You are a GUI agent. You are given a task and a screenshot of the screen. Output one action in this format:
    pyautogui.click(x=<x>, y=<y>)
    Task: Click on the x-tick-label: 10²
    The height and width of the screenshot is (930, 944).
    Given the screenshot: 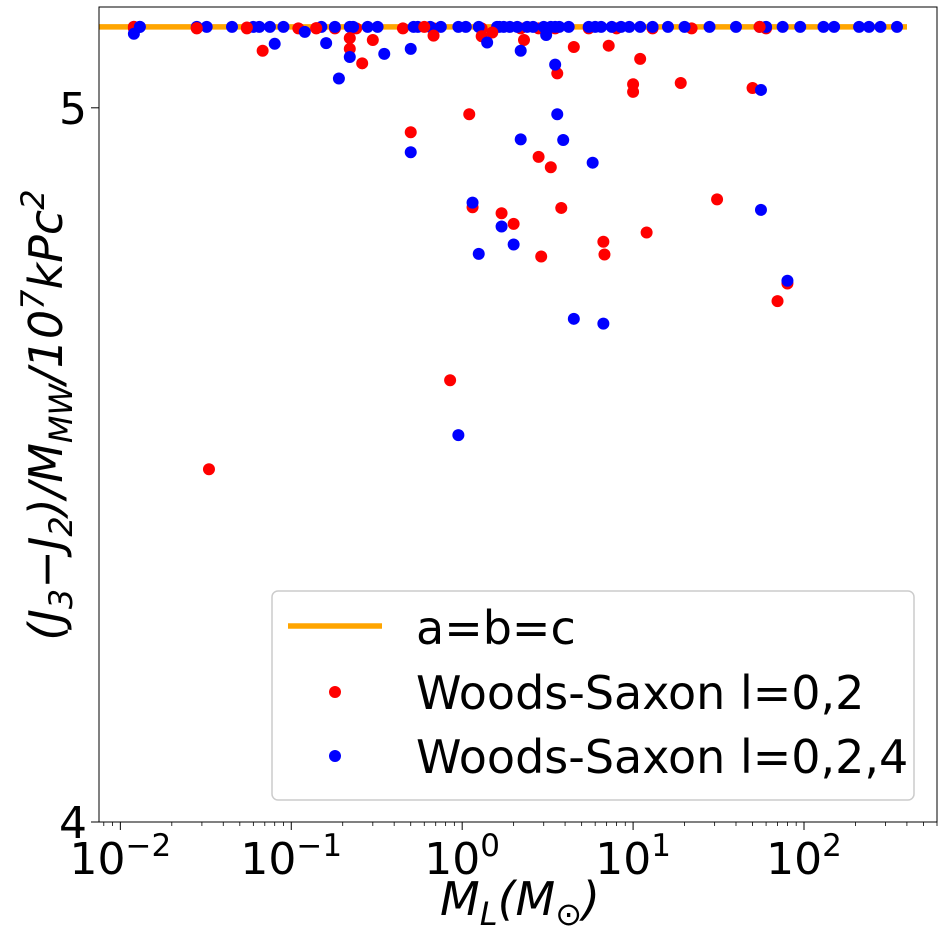 What is the action you would take?
    pyautogui.click(x=804, y=856)
    